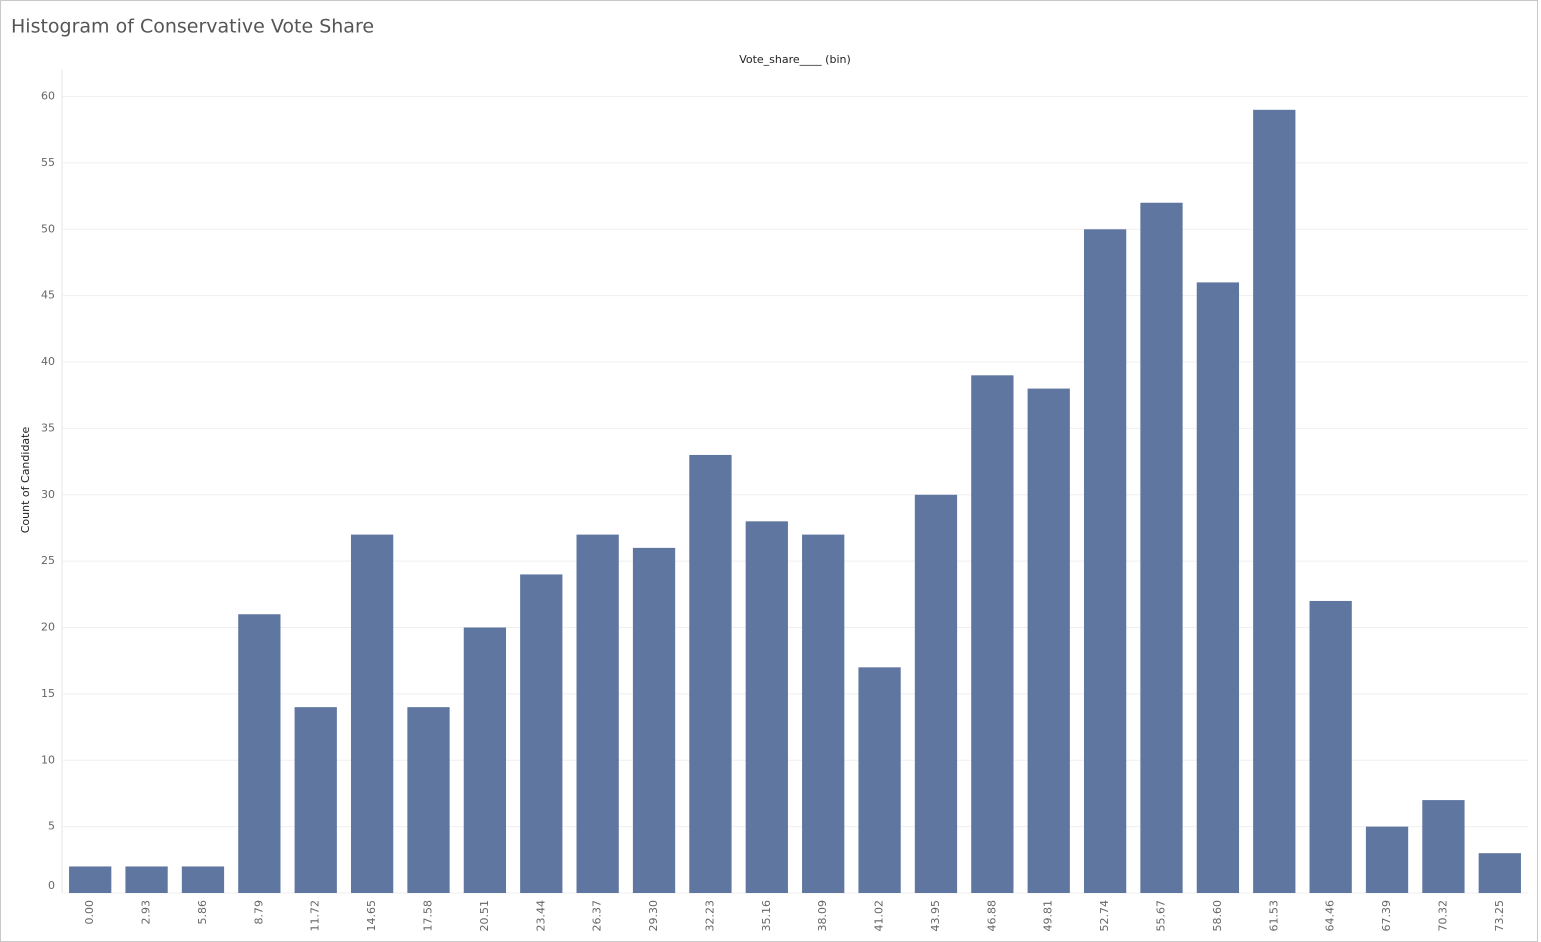 The width and height of the screenshot is (1541, 942). What do you see at coordinates (428, 916) in the screenshot?
I see `x-tick-label: 17.58` at bounding box center [428, 916].